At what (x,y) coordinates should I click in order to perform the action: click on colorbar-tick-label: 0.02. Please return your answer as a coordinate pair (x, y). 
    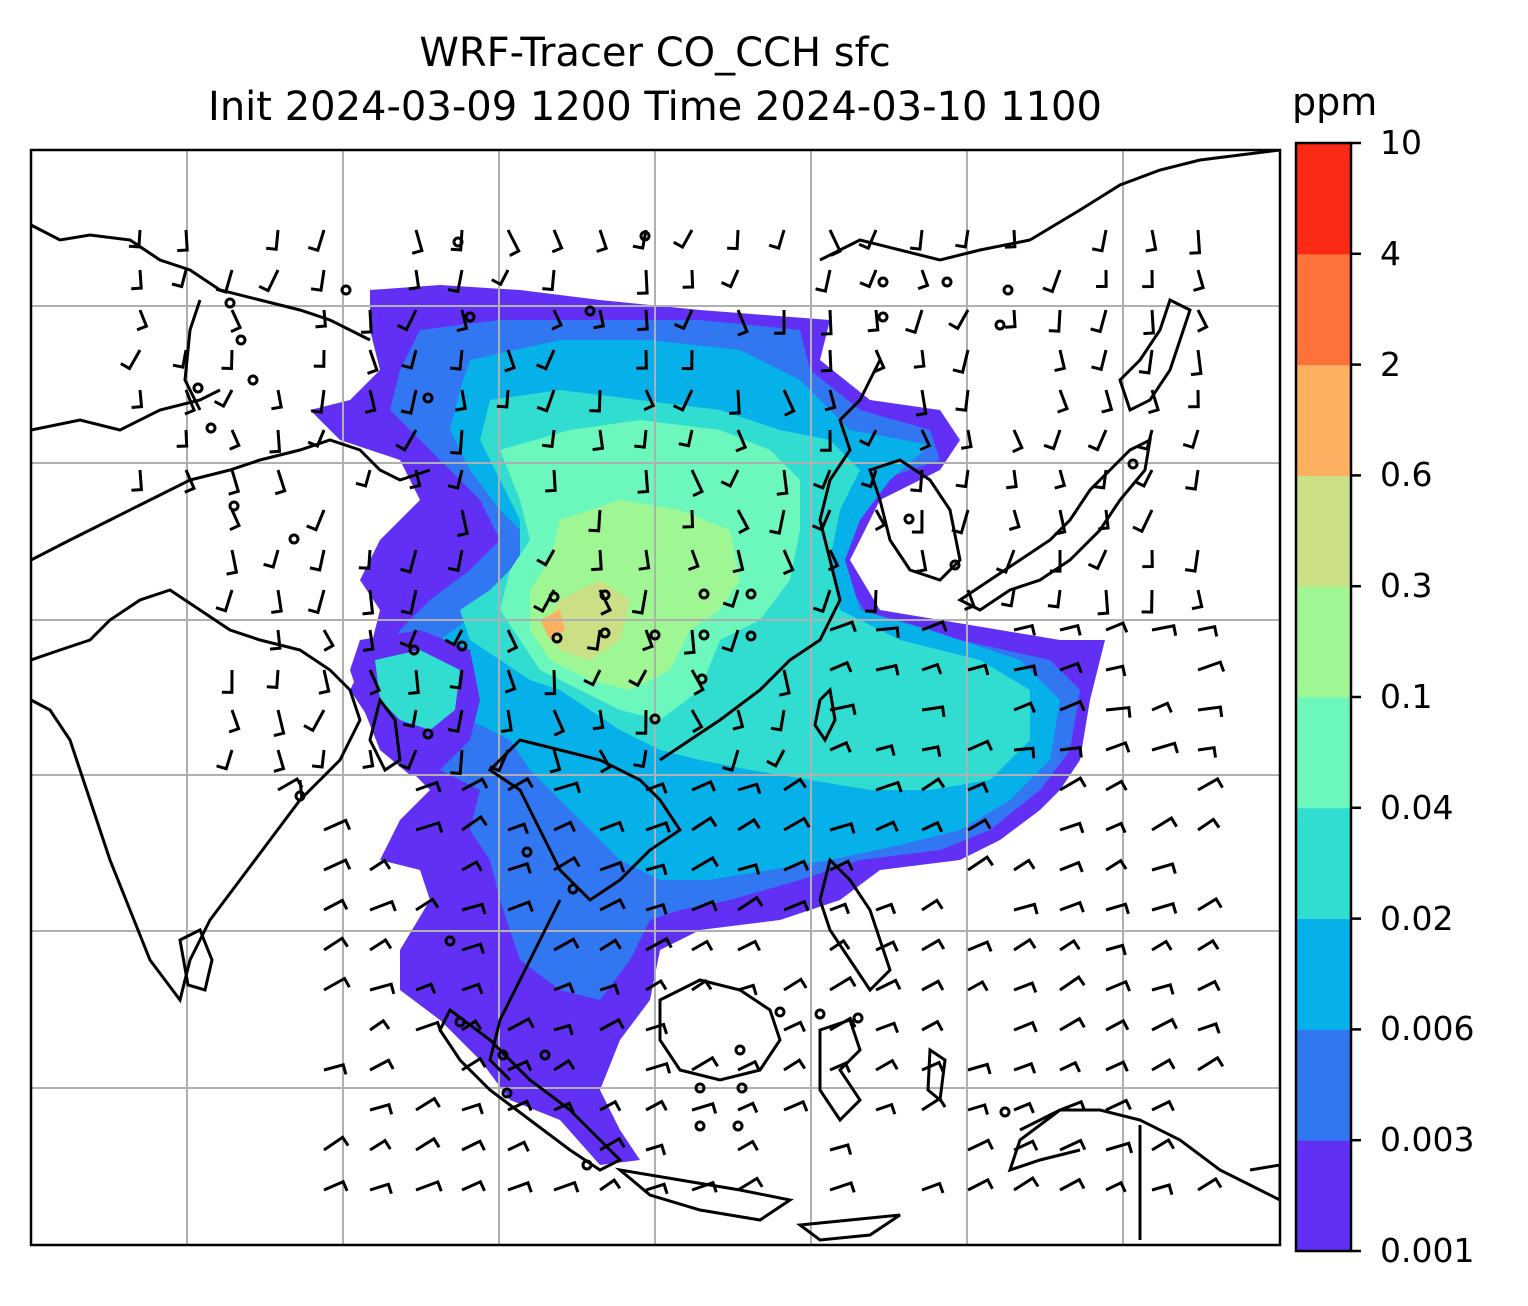
    Looking at the image, I should click on (1417, 918).